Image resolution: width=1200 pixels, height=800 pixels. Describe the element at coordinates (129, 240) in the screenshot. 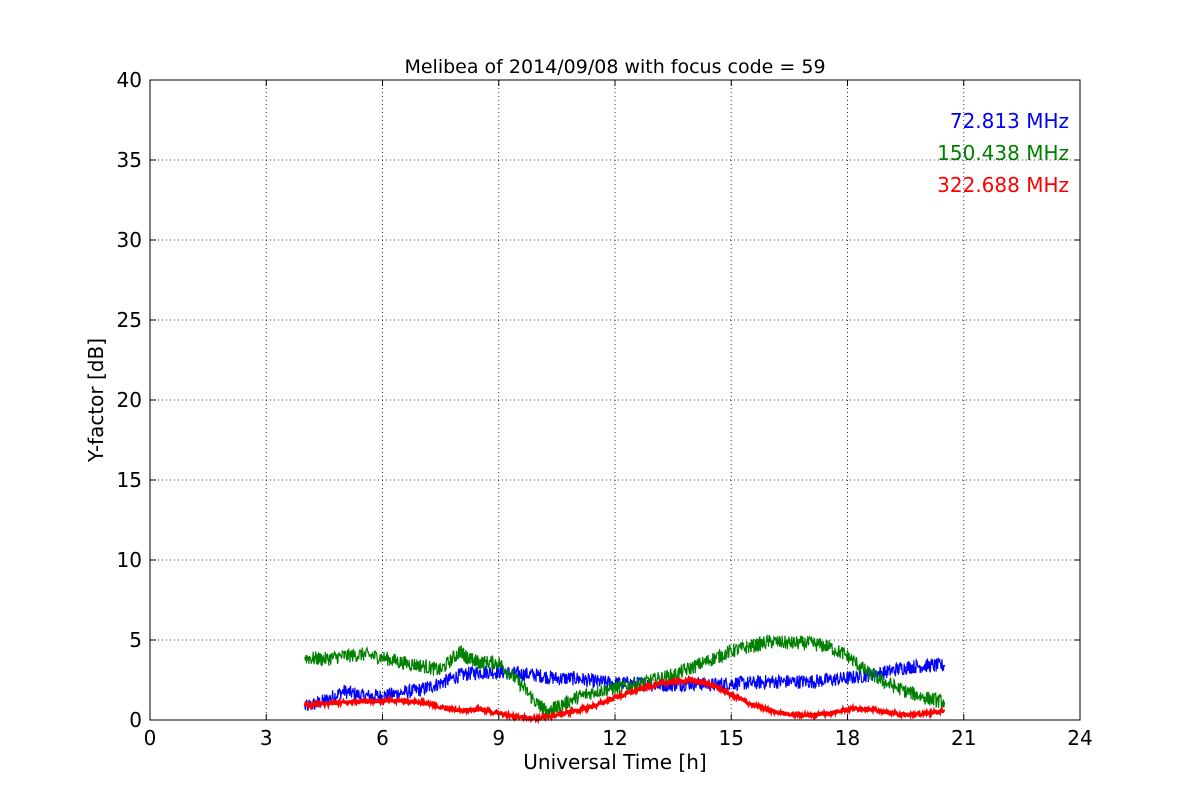

I see `y-tick-label: 30` at that location.